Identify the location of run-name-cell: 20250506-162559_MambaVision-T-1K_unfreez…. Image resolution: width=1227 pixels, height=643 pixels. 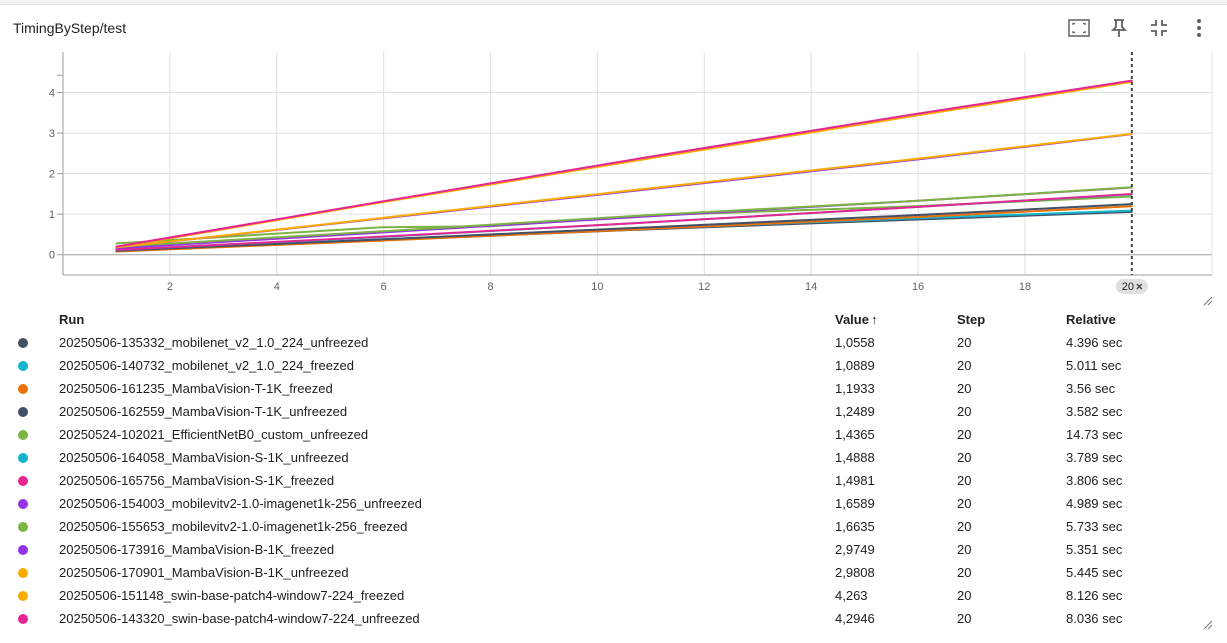
(203, 411).